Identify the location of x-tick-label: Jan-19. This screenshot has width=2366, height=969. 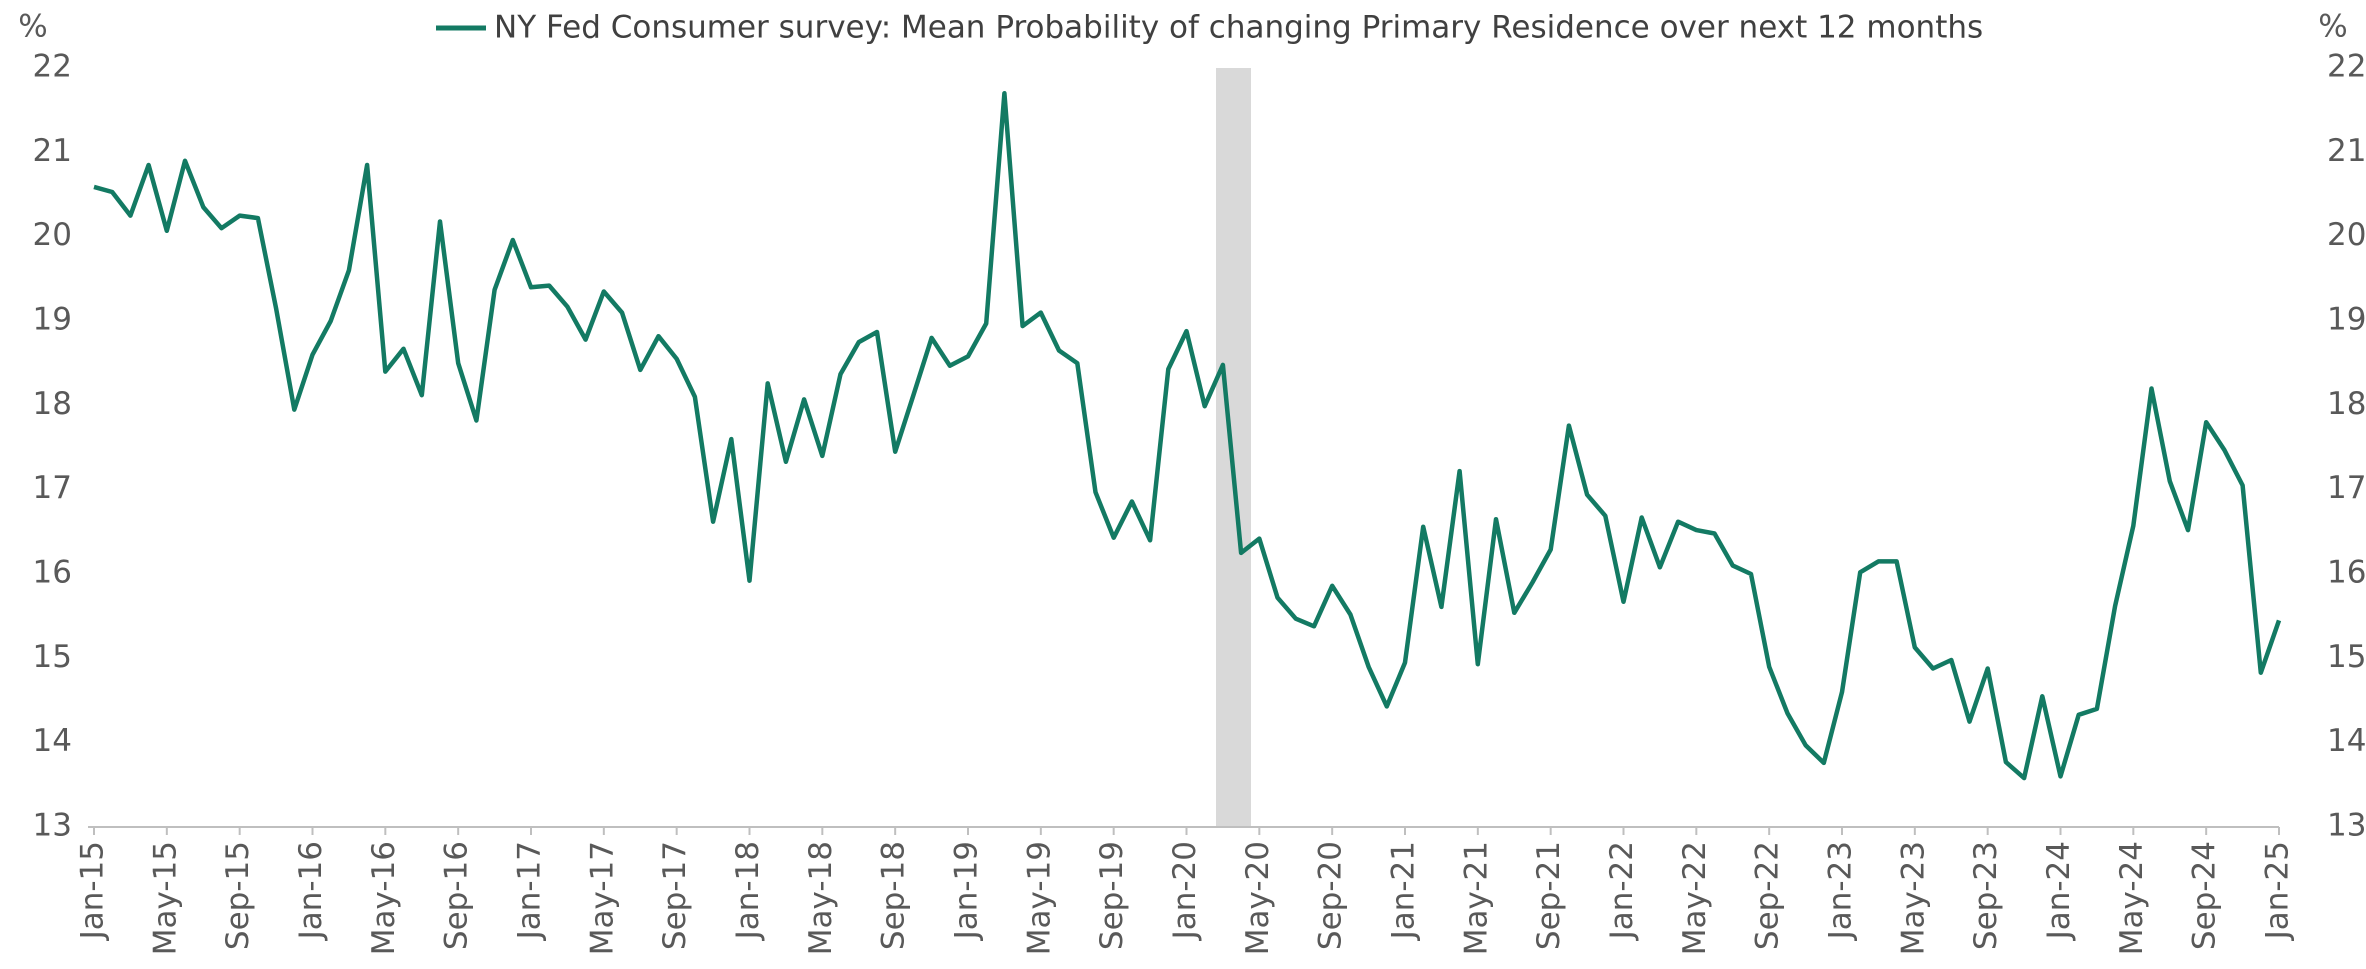
(967, 891).